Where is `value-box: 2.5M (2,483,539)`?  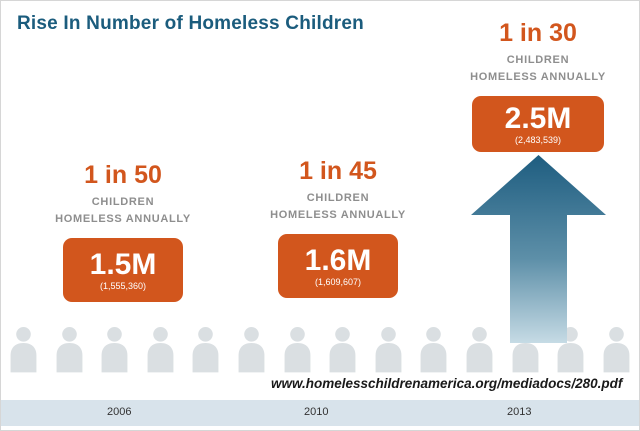
value-box: 2.5M (2,483,539) is located at coordinates (538, 124).